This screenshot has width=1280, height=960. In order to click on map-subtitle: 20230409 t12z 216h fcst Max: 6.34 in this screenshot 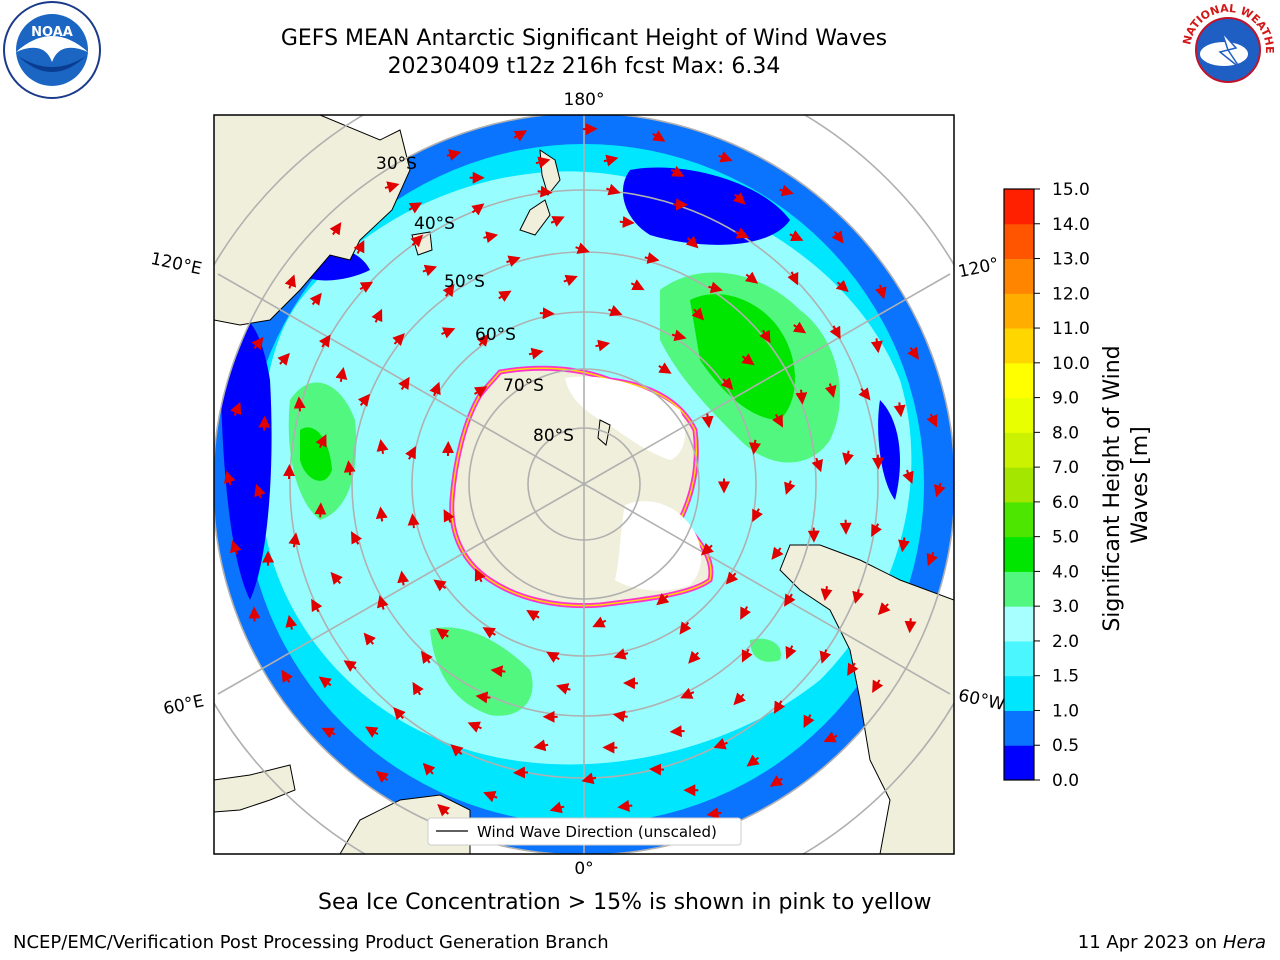, I will do `click(584, 66)`.